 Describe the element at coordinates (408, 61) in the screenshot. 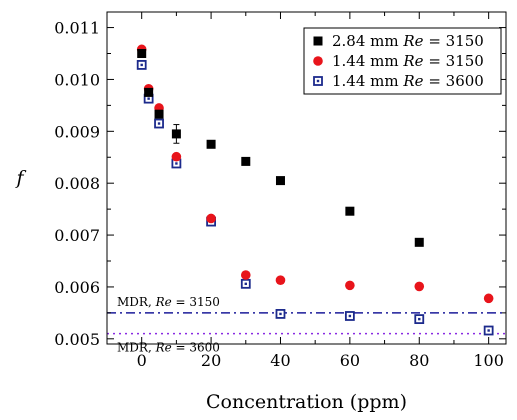

I see `legend-label: 1.44 mm Re = 3150` at that location.